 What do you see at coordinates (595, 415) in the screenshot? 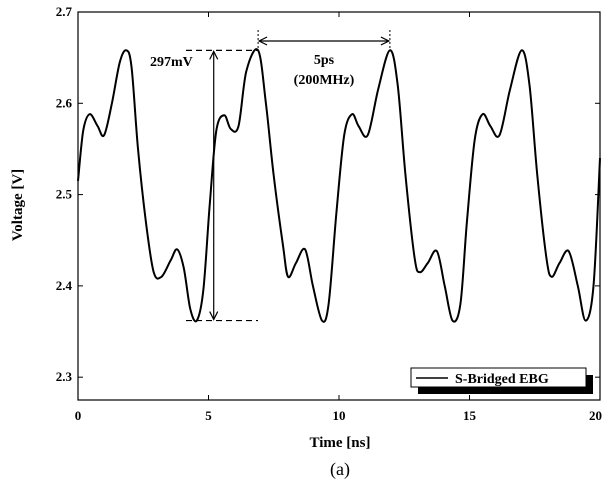
I see `x-tick-label: 20` at bounding box center [595, 415].